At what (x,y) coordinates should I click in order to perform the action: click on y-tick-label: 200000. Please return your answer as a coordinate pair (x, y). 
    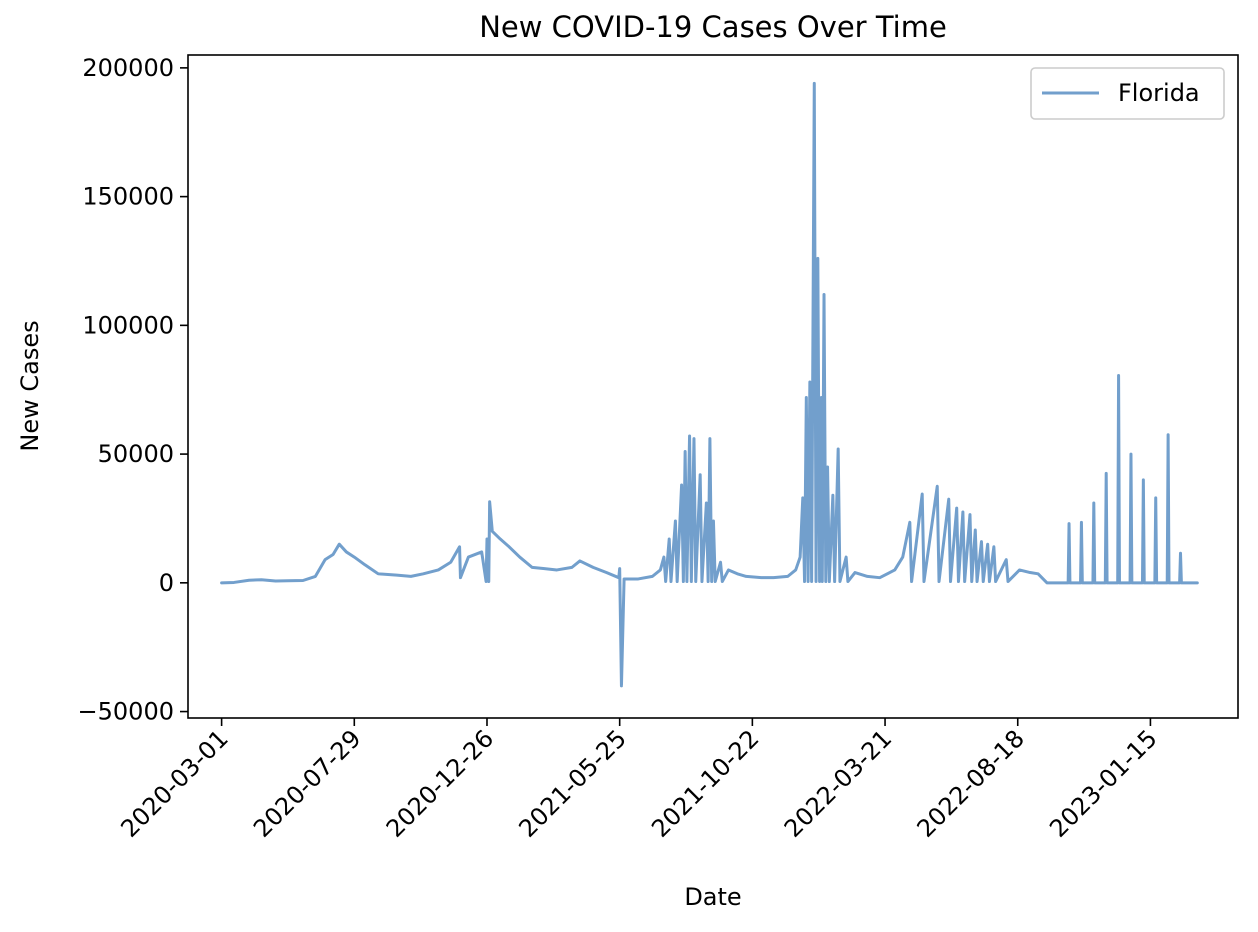
    Looking at the image, I should click on (128, 68).